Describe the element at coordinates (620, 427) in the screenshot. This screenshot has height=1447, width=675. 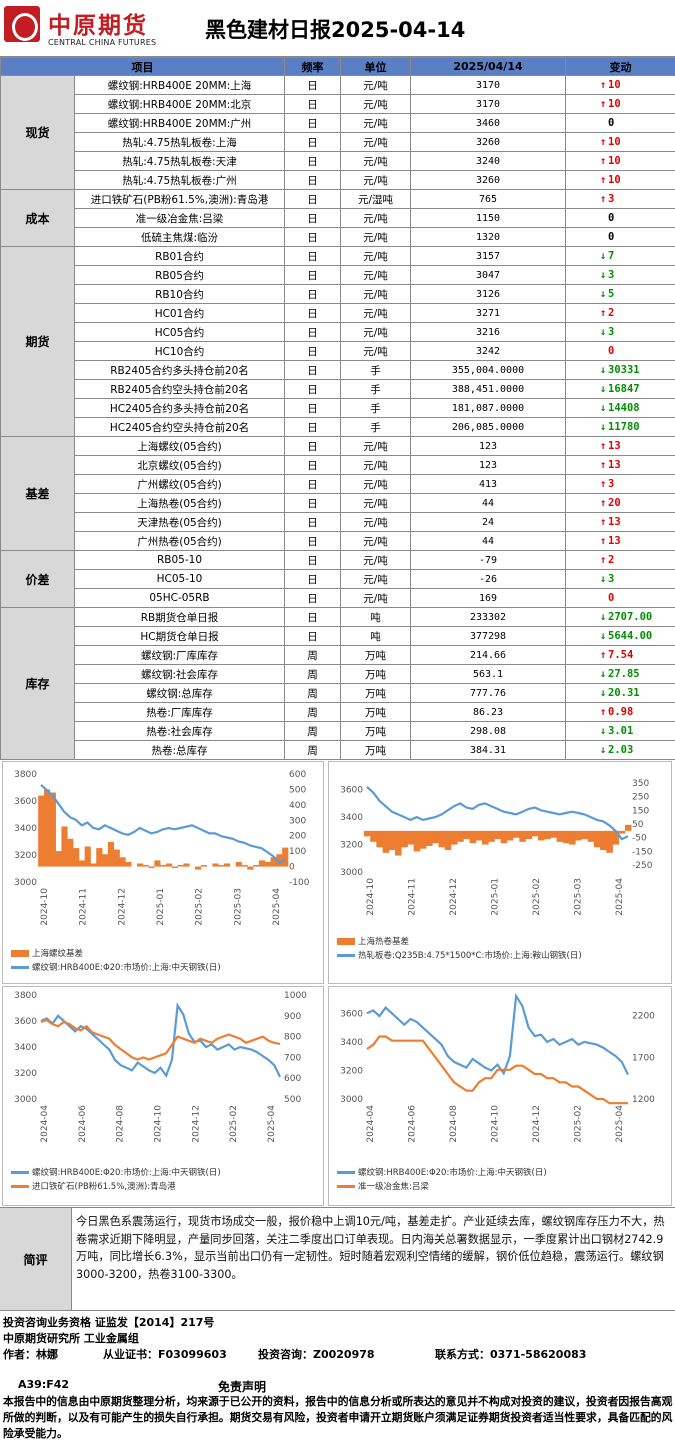
I see `change-cell: ↓ 11780` at that location.